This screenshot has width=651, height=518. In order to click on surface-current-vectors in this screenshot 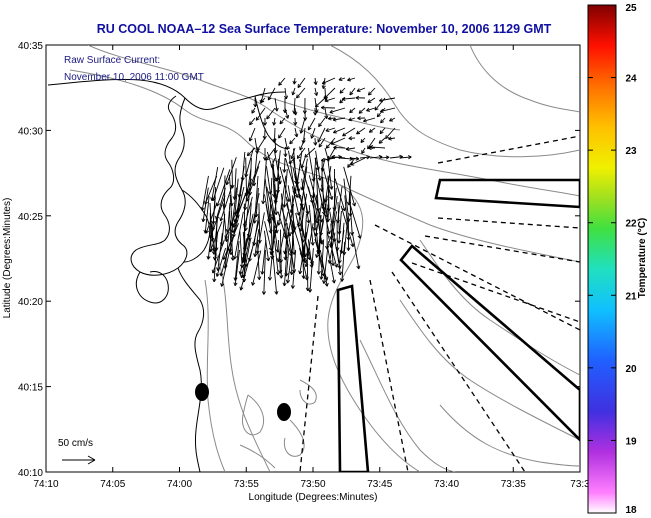, I will do `click(306, 186)`.